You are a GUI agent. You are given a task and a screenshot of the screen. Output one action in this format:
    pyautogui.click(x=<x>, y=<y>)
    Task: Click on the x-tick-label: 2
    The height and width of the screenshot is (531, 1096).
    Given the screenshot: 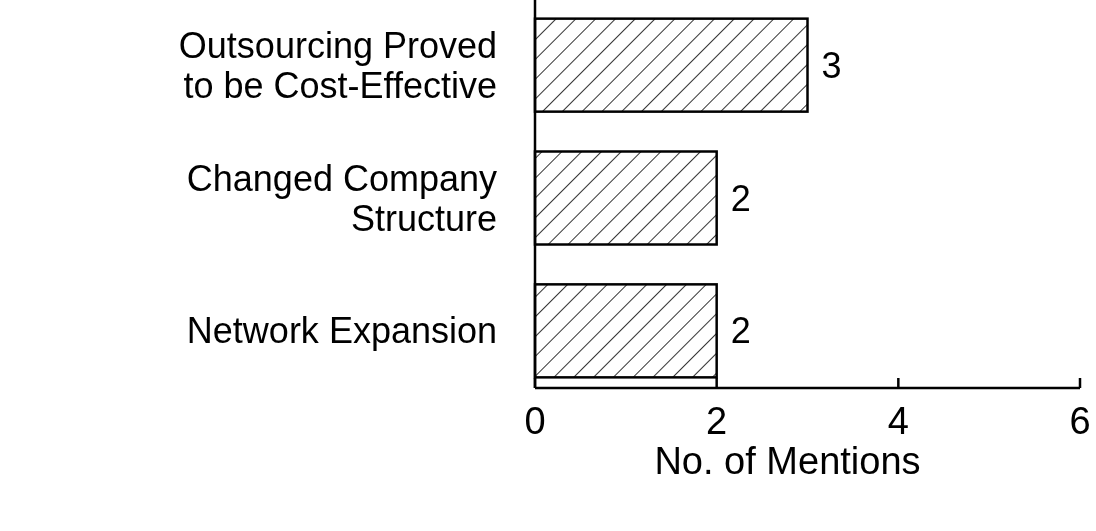 What is the action you would take?
    pyautogui.click(x=717, y=421)
    